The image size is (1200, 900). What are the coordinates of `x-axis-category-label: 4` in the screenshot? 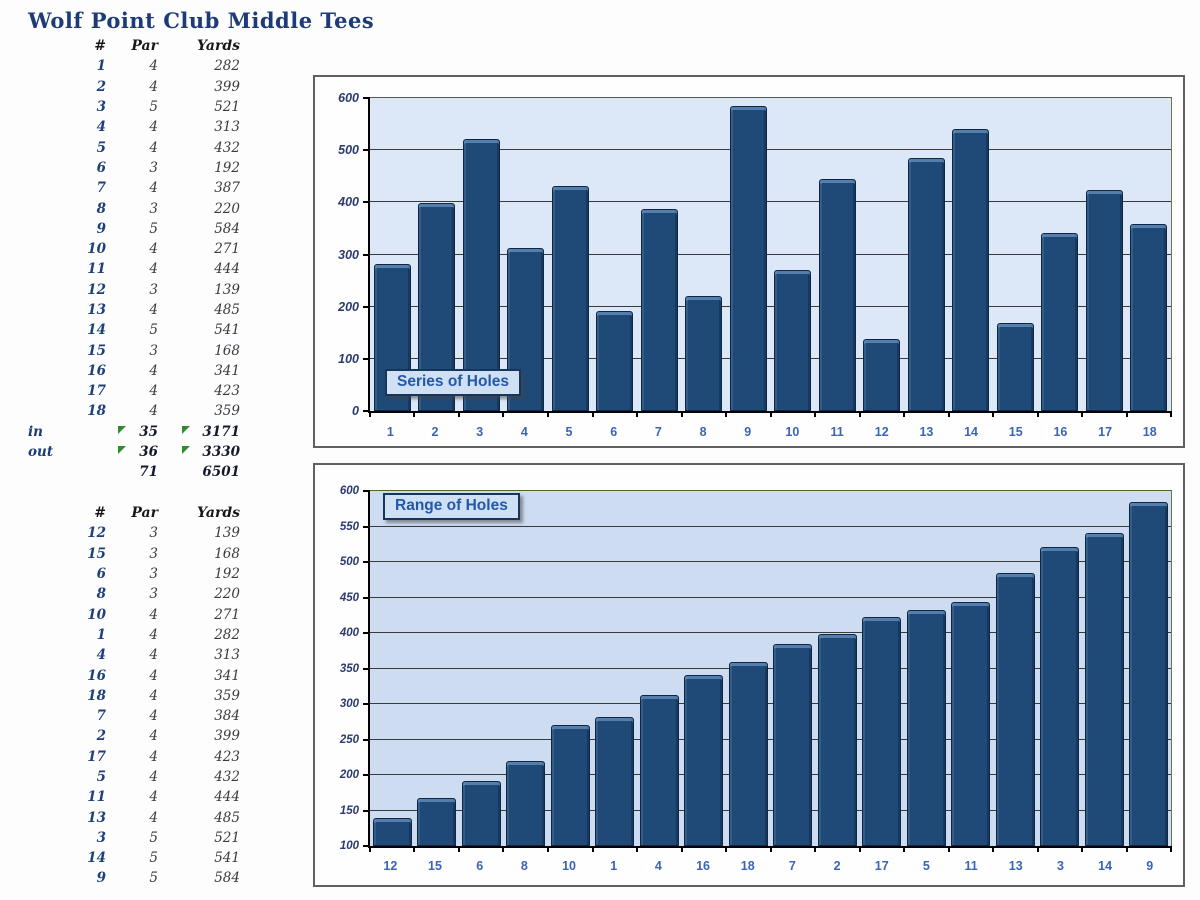 It's located at (658, 866).